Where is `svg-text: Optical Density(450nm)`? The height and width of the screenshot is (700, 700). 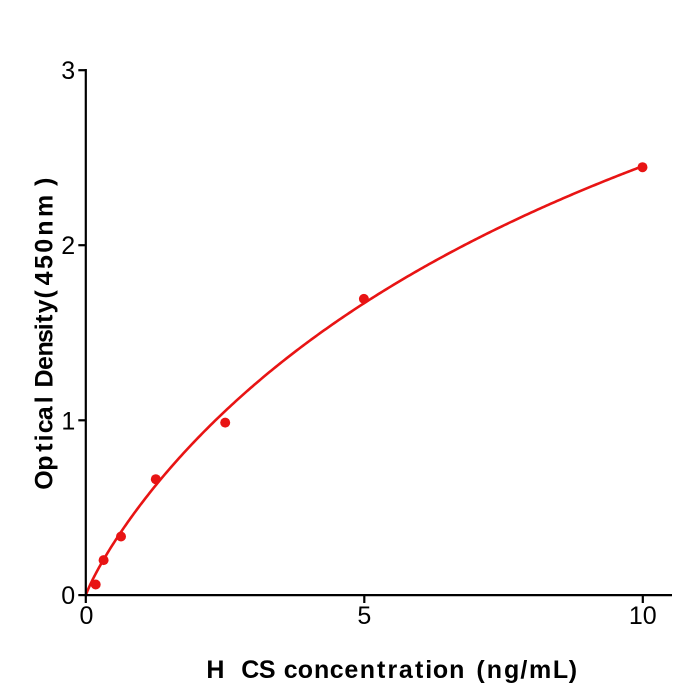 svg-text: Optical Density(450nm) is located at coordinates (44, 334).